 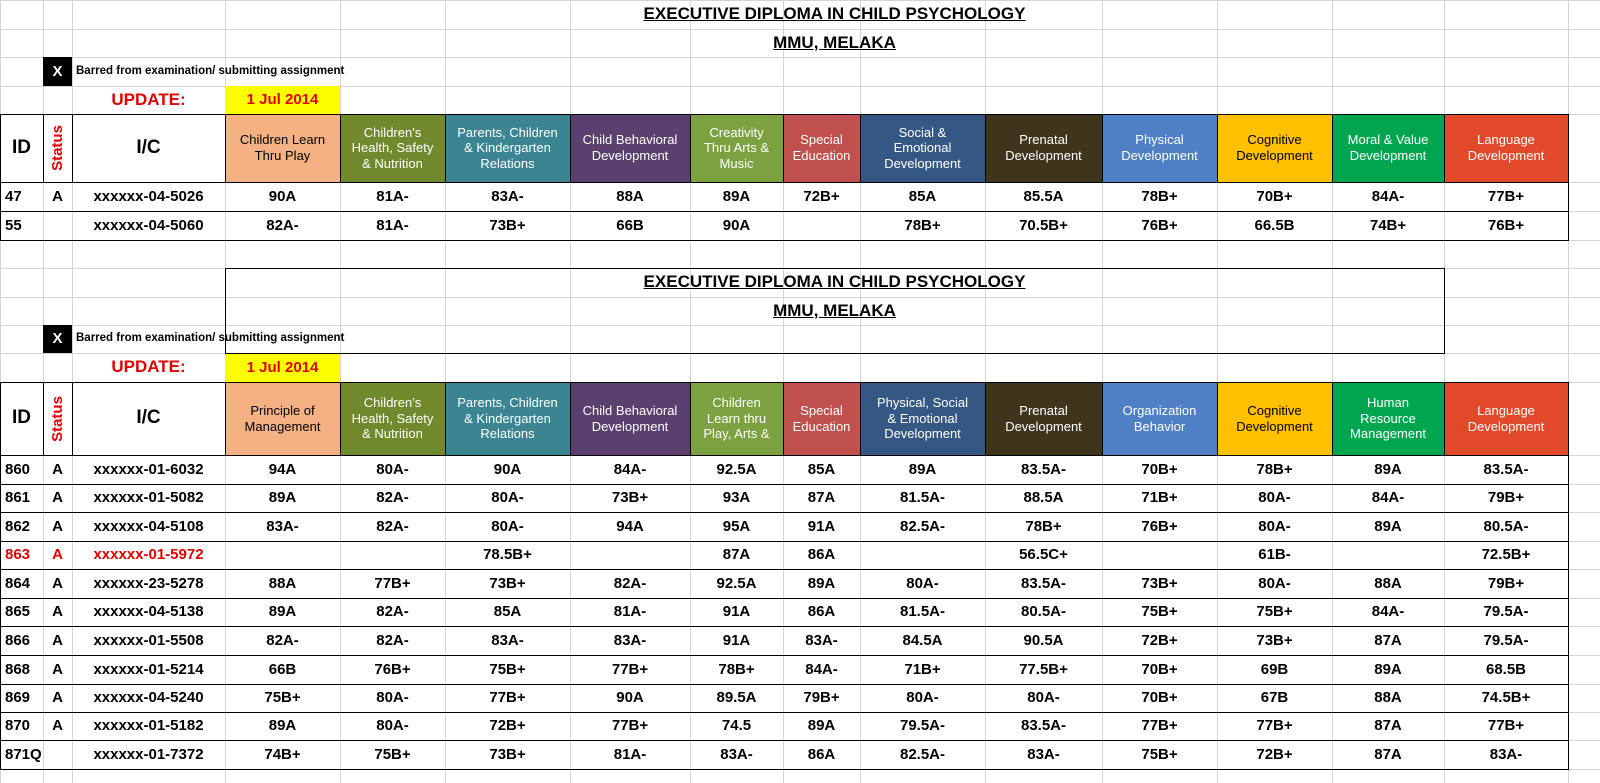 I want to click on grade-cell: 77.5B+, so click(x=1043, y=669).